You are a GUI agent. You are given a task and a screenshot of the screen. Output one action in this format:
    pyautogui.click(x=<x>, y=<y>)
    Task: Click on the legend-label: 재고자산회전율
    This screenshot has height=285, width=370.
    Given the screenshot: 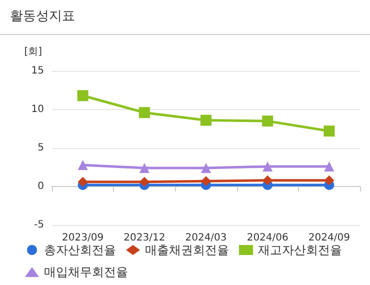 What is the action you would take?
    pyautogui.click(x=300, y=250)
    